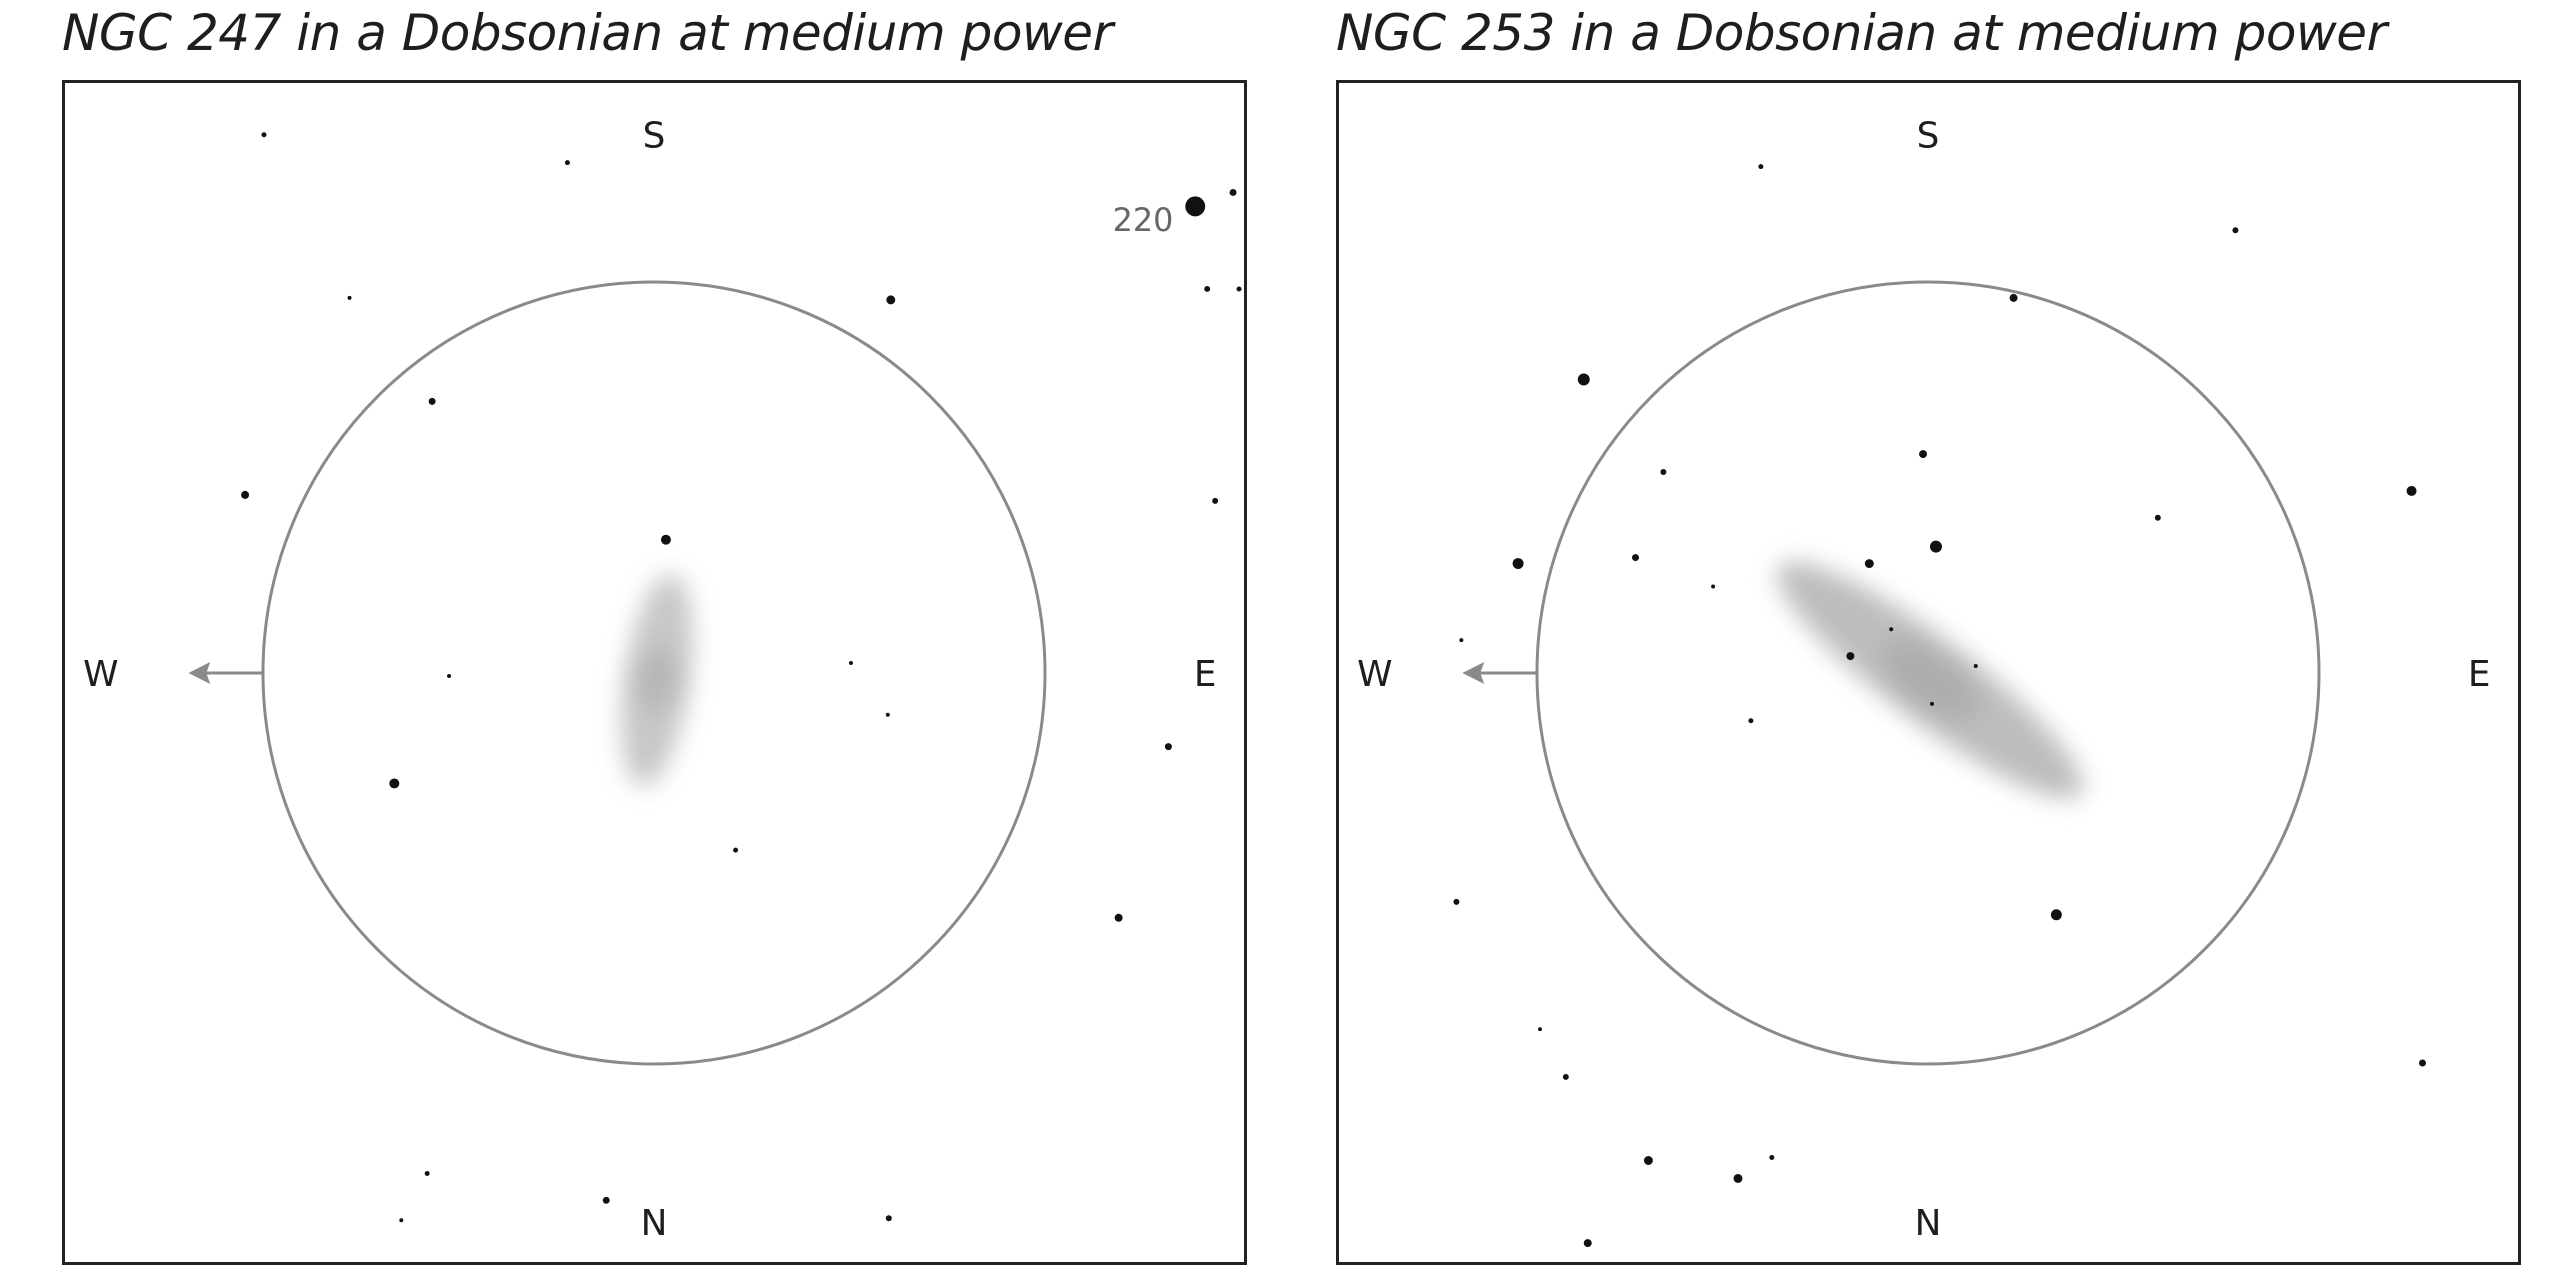 This screenshot has width=2560, height=1272. Describe the element at coordinates (1143, 220) in the screenshot. I see `star-magnitude-label: 220` at that location.